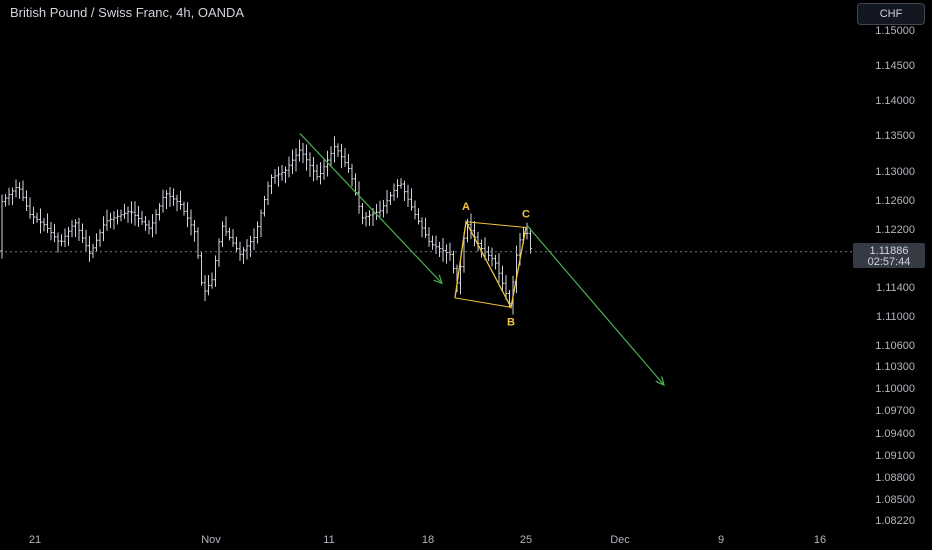 Image resolution: width=932 pixels, height=550 pixels. Describe the element at coordinates (895, 201) in the screenshot. I see `price-axis-label: 1.12600` at that location.